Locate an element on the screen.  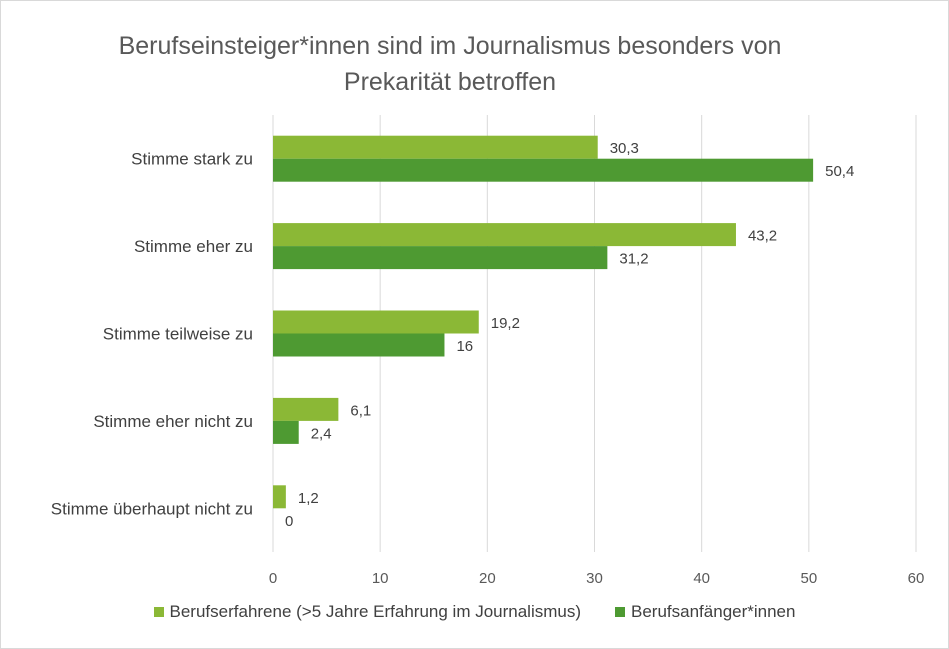
legend-swatch-anfaenger is located at coordinates (620, 612).